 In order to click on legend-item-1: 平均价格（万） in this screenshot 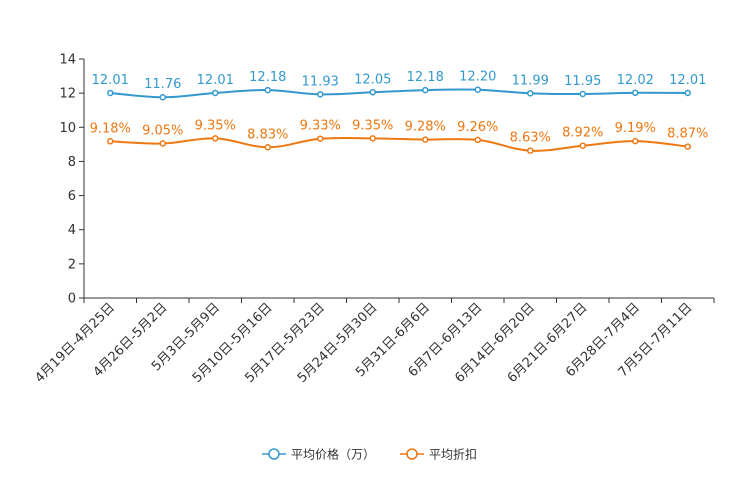, I will do `click(318, 454)`.